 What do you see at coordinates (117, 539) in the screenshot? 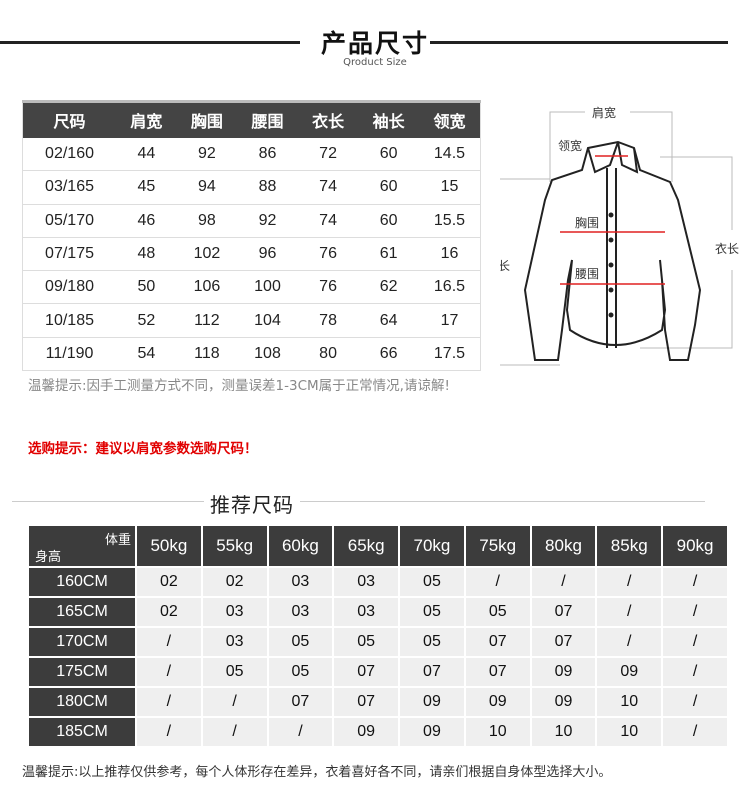
I see `weight-label: 体重` at bounding box center [117, 539].